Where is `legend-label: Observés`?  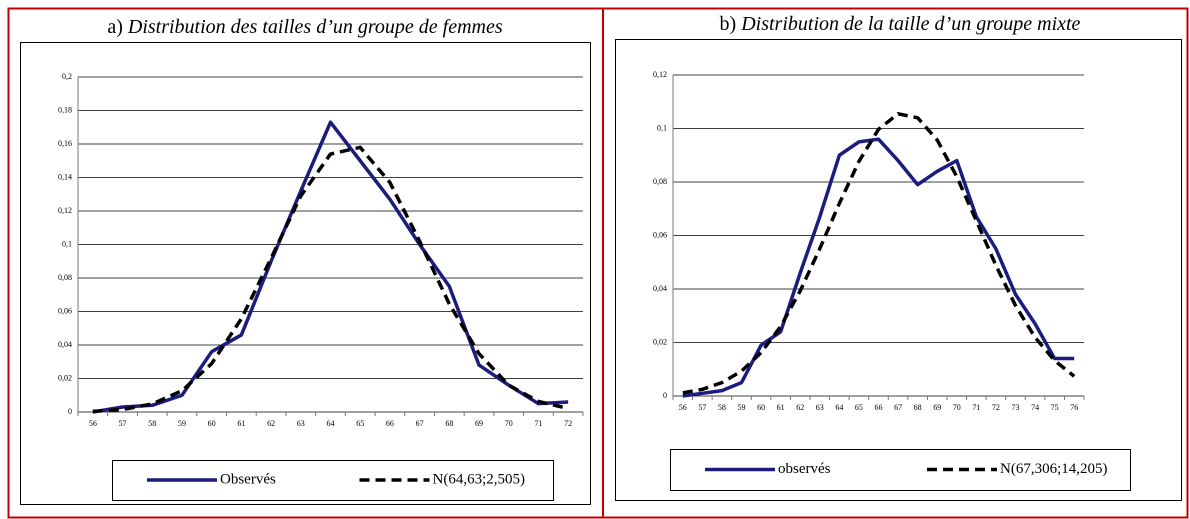
legend-label: Observés is located at coordinates (248, 479).